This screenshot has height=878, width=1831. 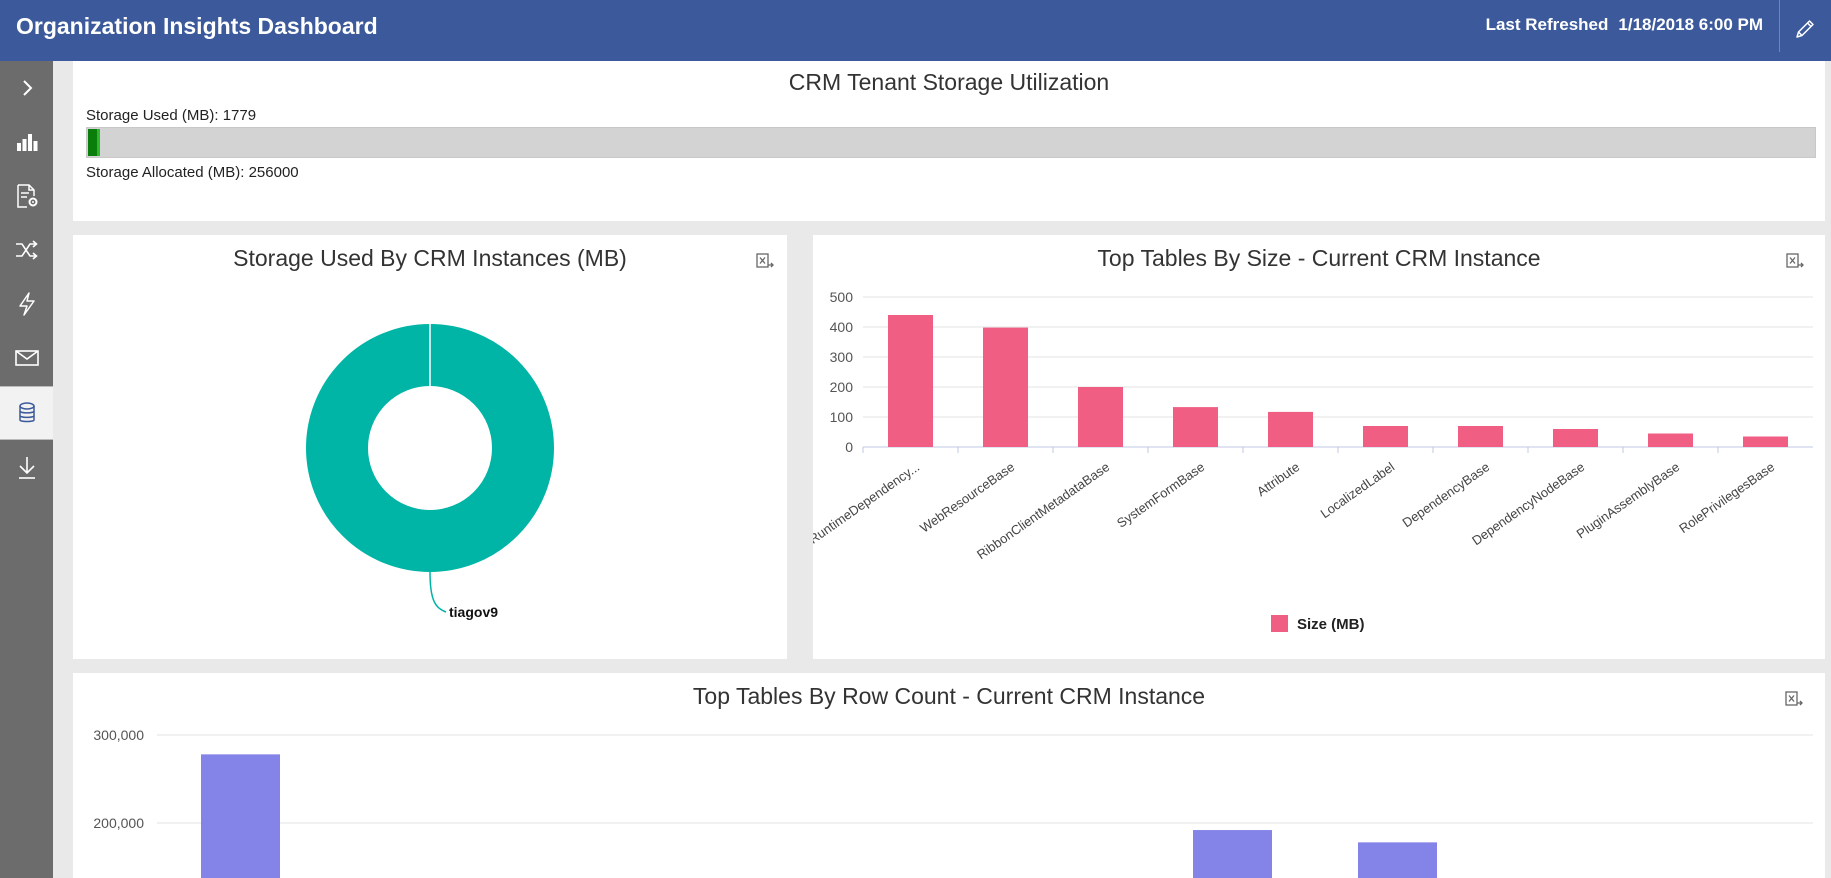 I want to click on size-y-tick-label: 400, so click(x=842, y=327).